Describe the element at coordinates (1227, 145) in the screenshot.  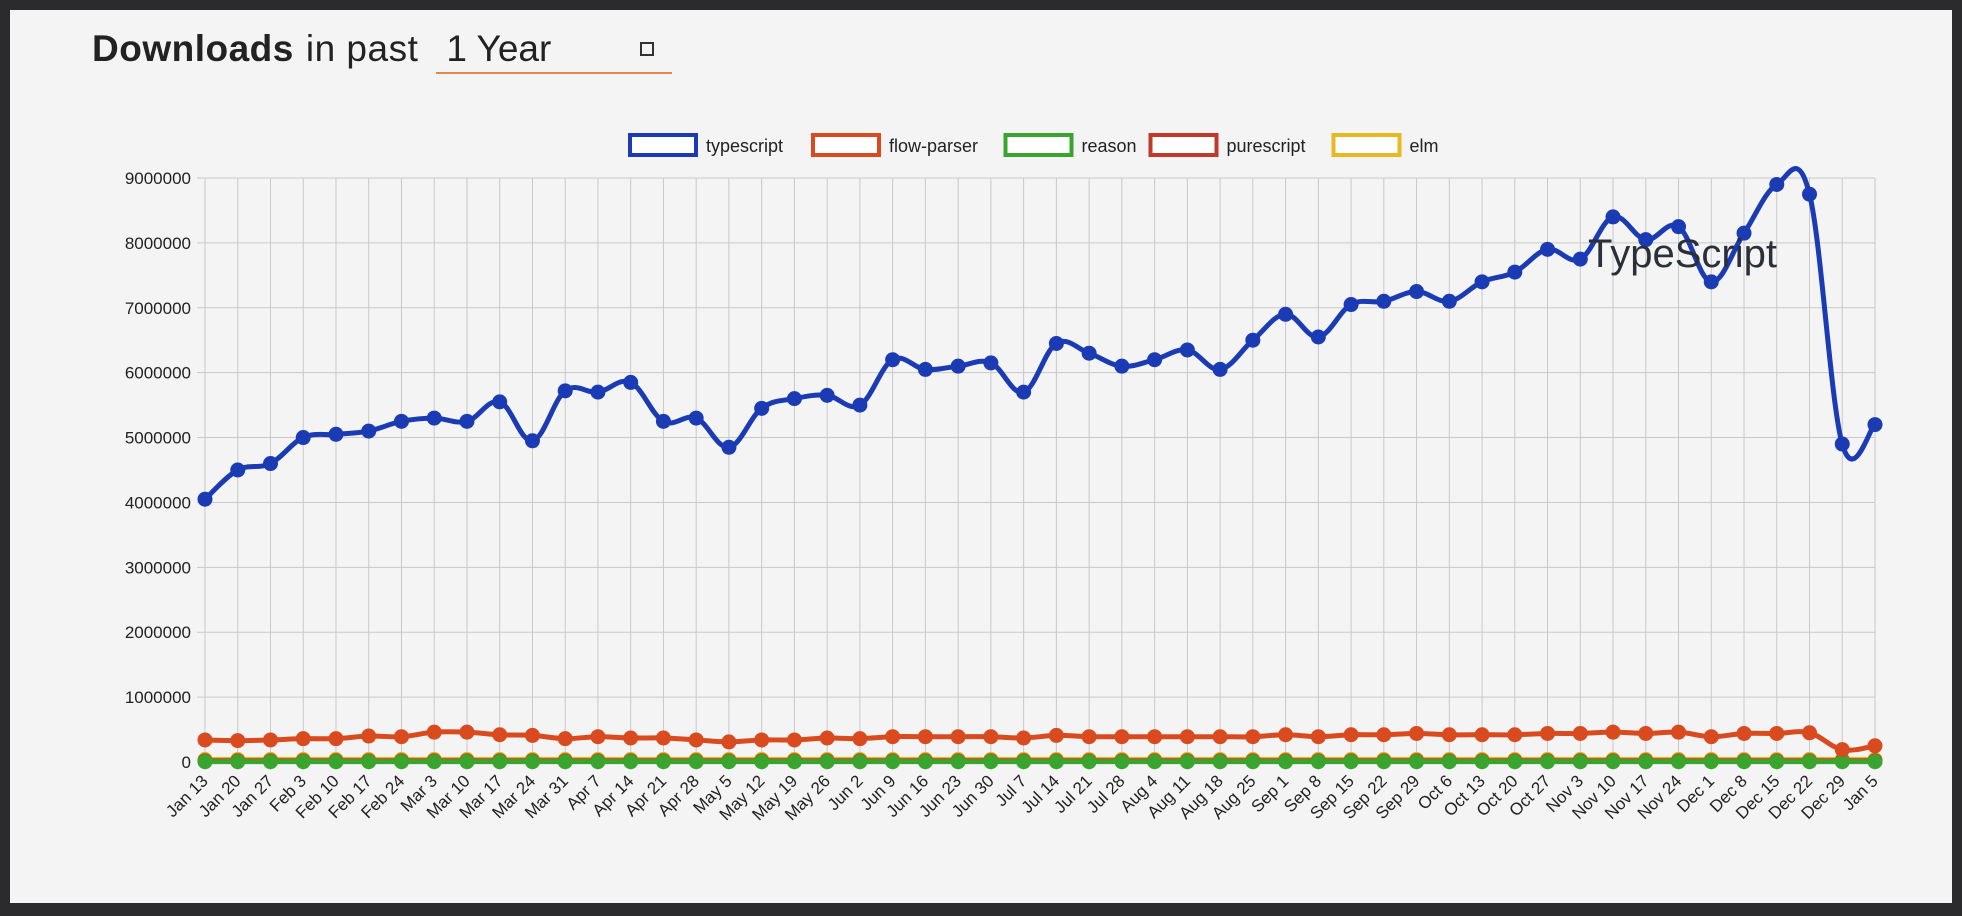
I see `legend-item-purescript: purescript` at that location.